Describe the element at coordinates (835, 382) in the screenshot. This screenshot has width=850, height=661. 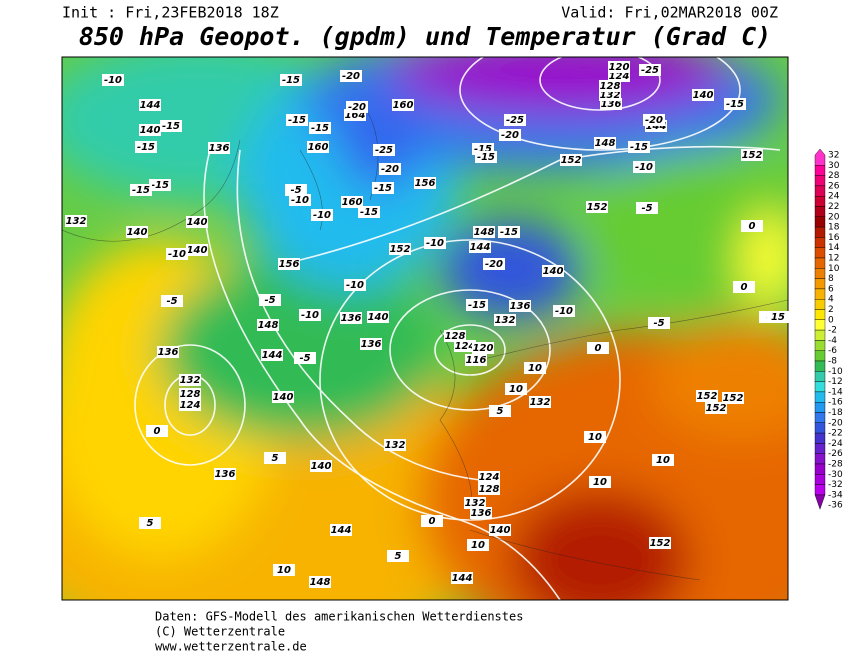
I see `colorbar-label: -12` at that location.